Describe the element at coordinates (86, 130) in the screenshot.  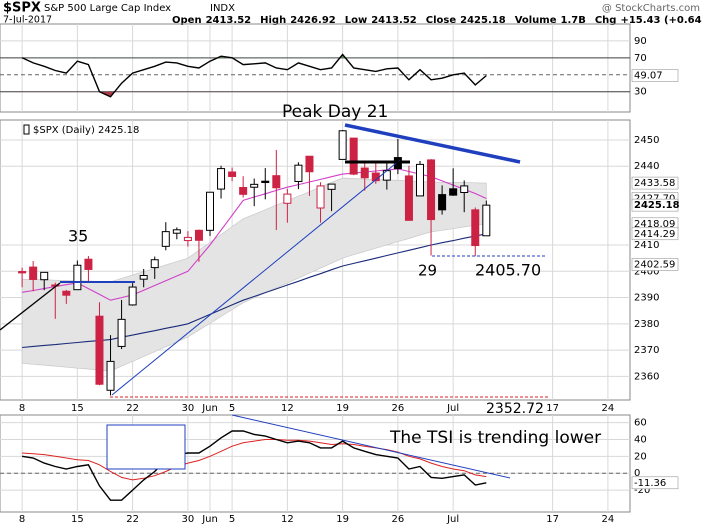
I see `legend-label: $SPX (Daily) 2425.18` at that location.